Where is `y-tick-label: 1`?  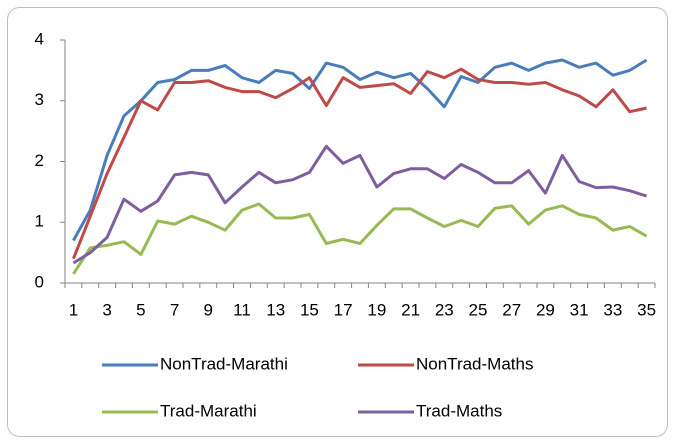 y-tick-label: 1 is located at coordinates (39, 221).